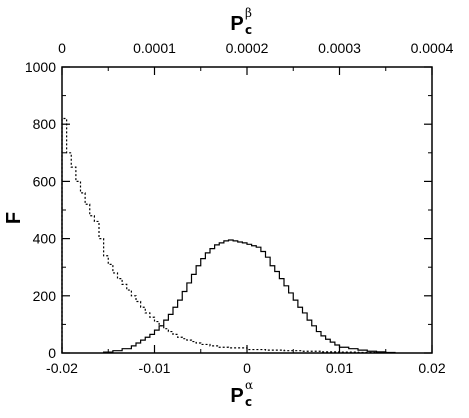  What do you see at coordinates (45, 124) in the screenshot?
I see `y-tick-label: 800` at bounding box center [45, 124].